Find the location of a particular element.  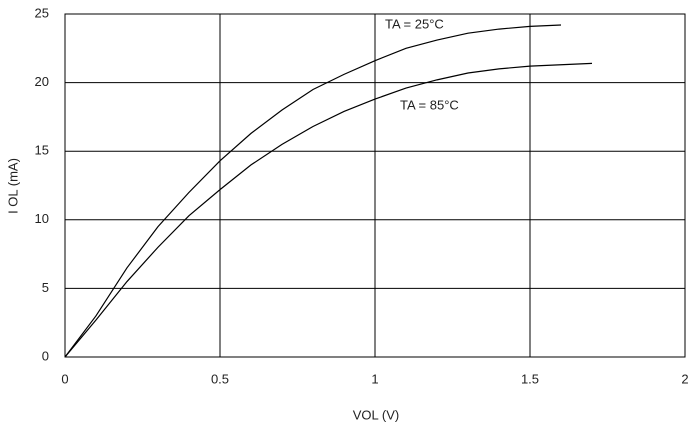

y-tick-label: 25 is located at coordinates (42, 12).